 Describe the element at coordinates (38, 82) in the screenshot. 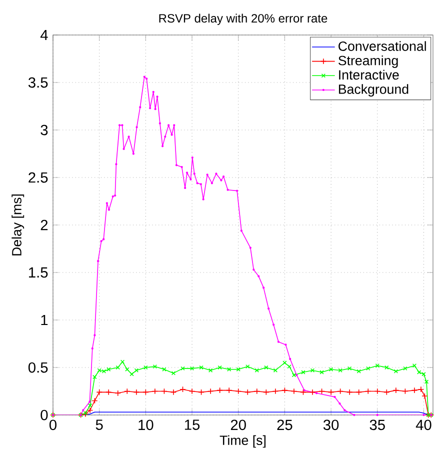

I see `y-tick-label: 3.5` at that location.